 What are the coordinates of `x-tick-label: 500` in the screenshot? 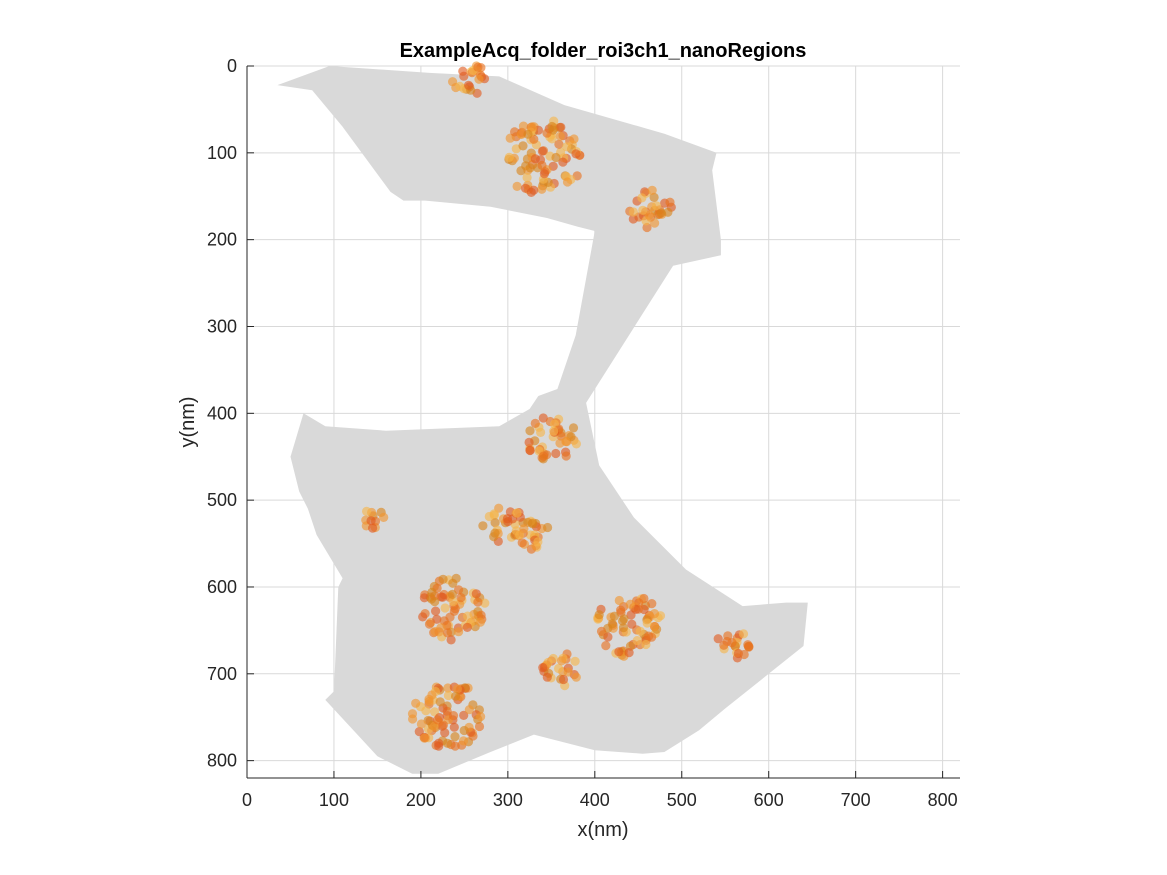 It's located at (682, 800).